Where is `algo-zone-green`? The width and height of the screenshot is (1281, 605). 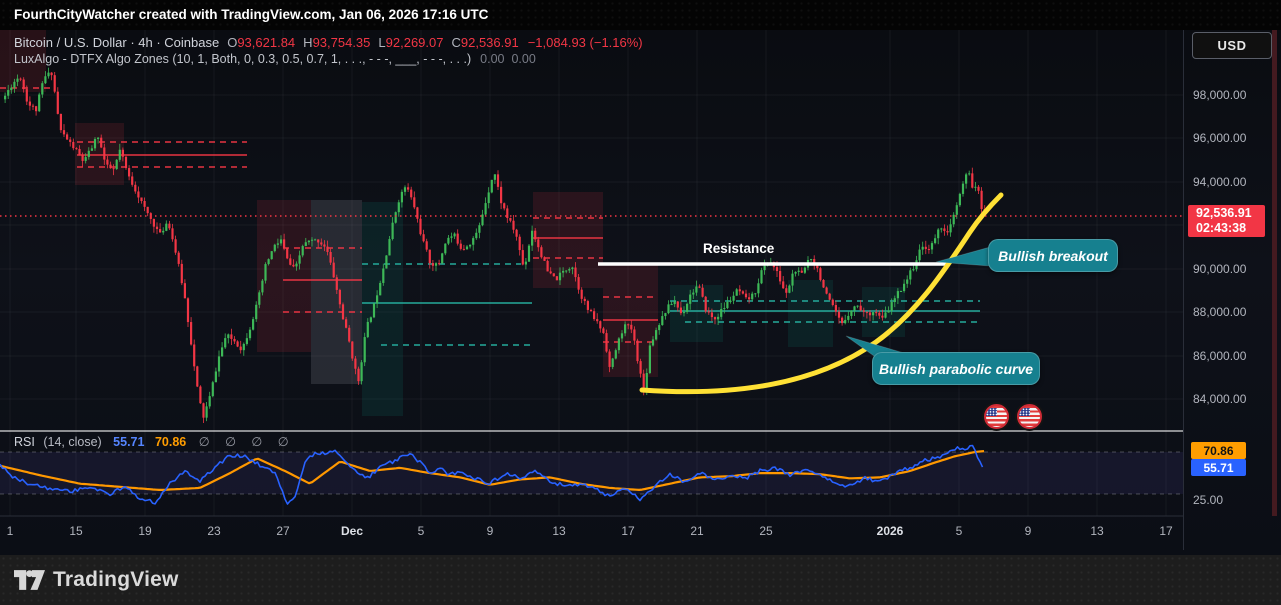 algo-zone-green is located at coordinates (382, 309).